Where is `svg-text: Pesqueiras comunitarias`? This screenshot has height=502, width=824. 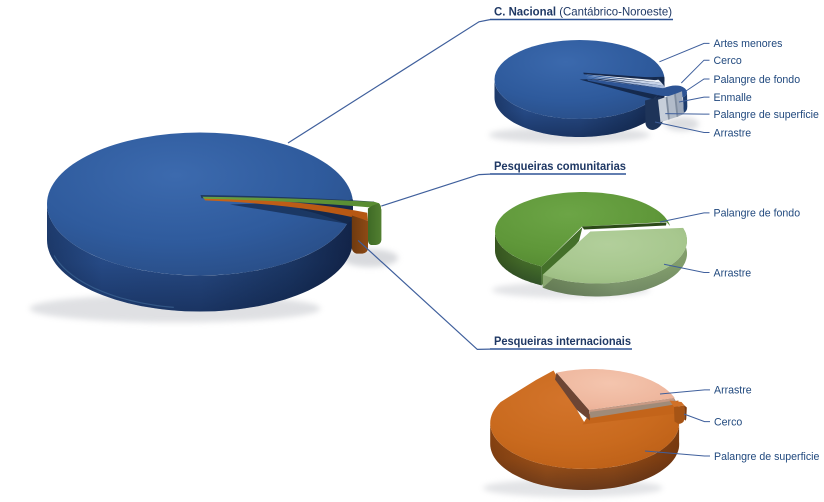
svg-text: Pesqueiras comunitarias is located at coordinates (560, 166).